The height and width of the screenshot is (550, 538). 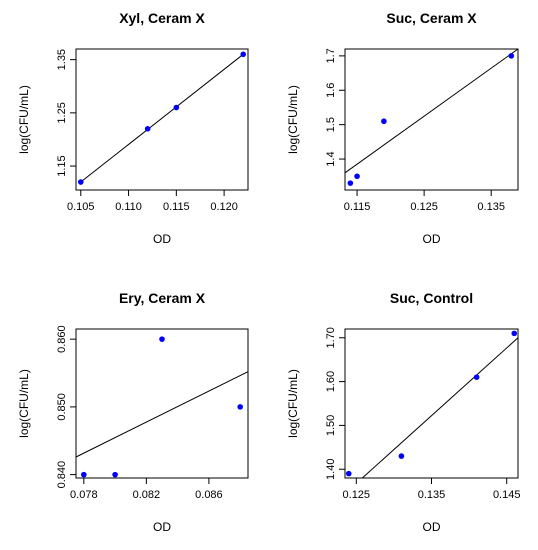 I want to click on y-tick-label: 1.50, so click(x=331, y=425).